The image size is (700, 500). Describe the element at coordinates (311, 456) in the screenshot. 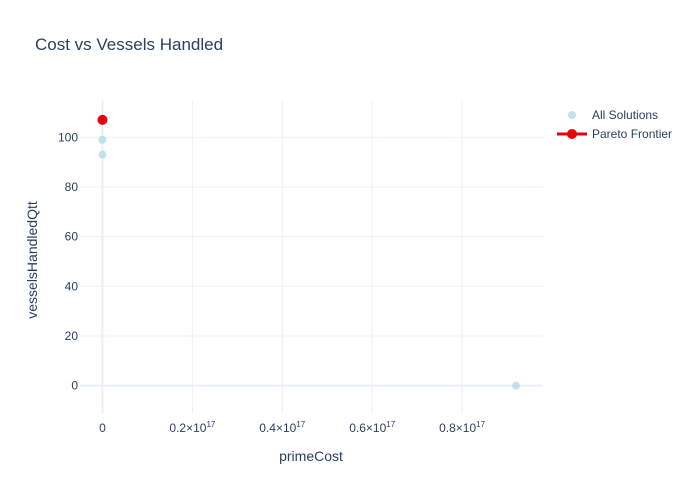

I see `x-axis-title: primeCost` at that location.